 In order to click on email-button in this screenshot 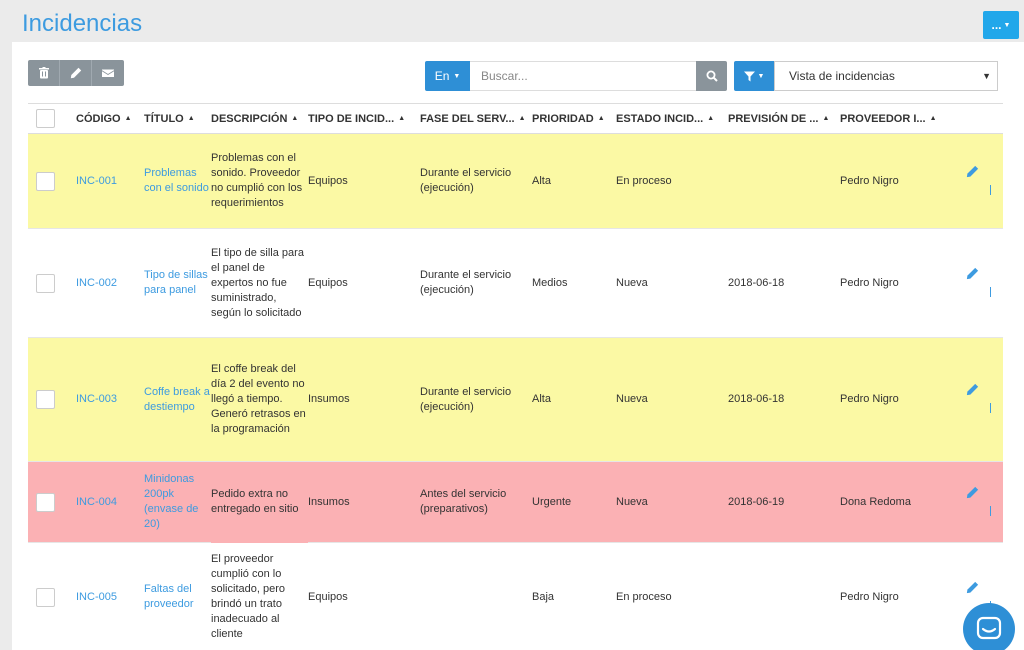, I will do `click(108, 73)`.